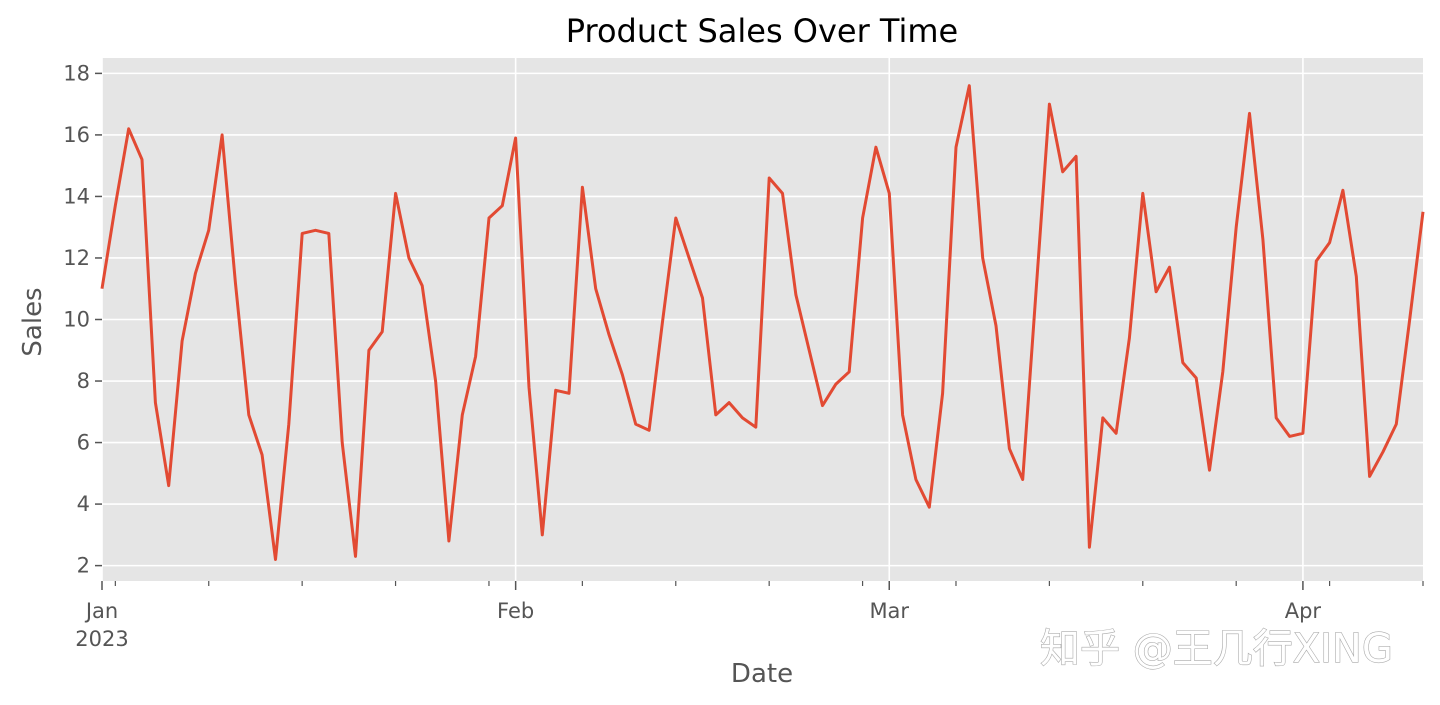  I want to click on y-tick-label: 16, so click(76, 135).